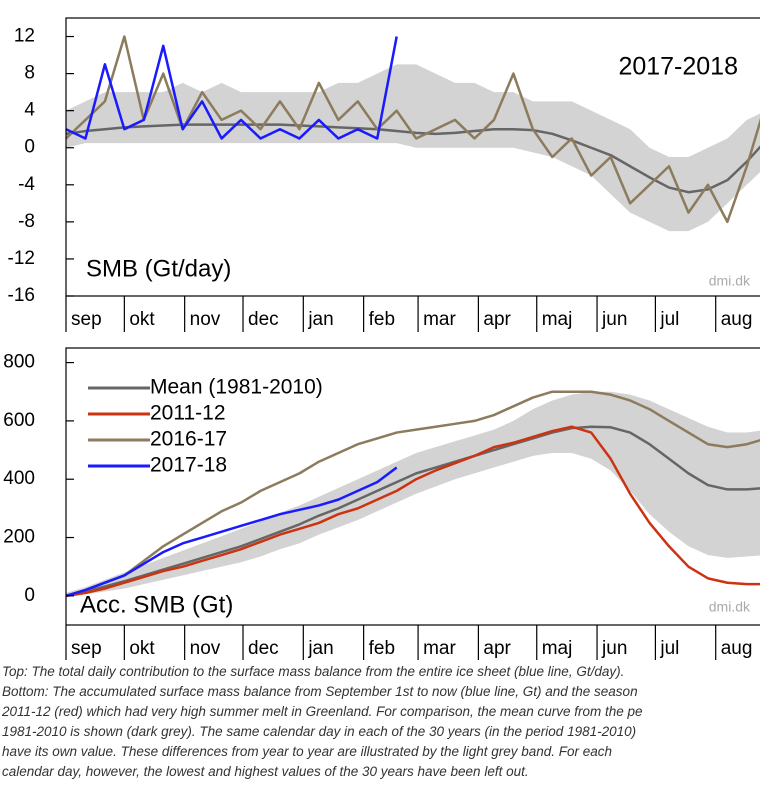  I want to click on y-tick-label: 800, so click(19, 362).